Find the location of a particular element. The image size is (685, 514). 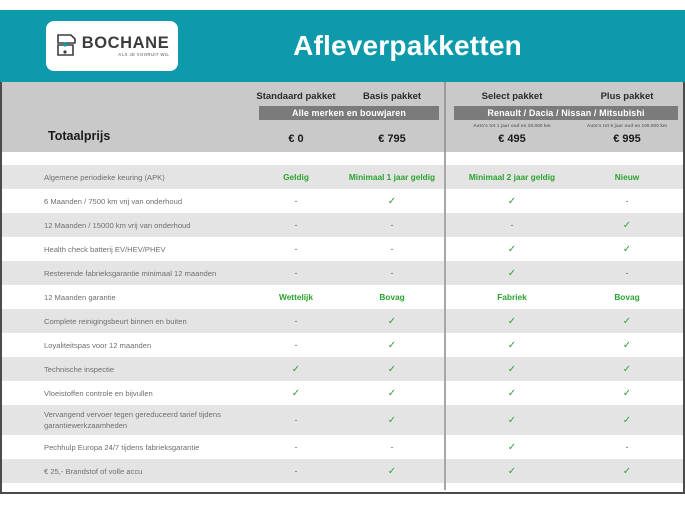

column-header-plus: Plus pakket is located at coordinates (627, 96).